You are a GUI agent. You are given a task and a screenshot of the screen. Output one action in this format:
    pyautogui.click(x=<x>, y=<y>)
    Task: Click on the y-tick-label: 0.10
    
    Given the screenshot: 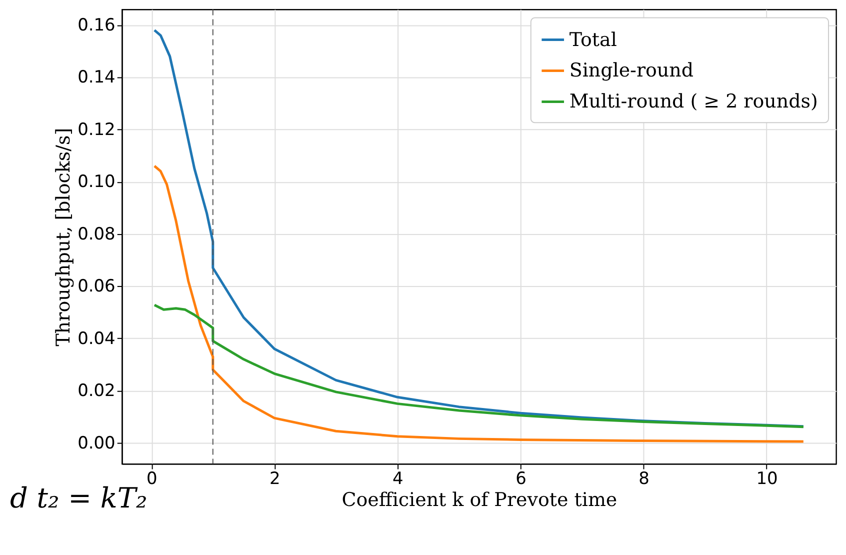 What is the action you would take?
    pyautogui.click(x=97, y=182)
    